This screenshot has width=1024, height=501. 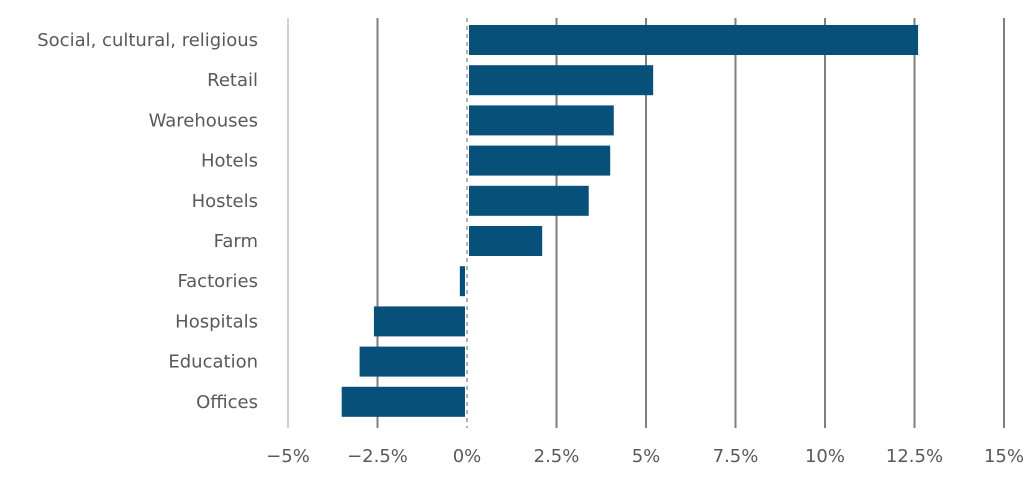 What do you see at coordinates (229, 161) in the screenshot?
I see `category-label: Hotels` at bounding box center [229, 161].